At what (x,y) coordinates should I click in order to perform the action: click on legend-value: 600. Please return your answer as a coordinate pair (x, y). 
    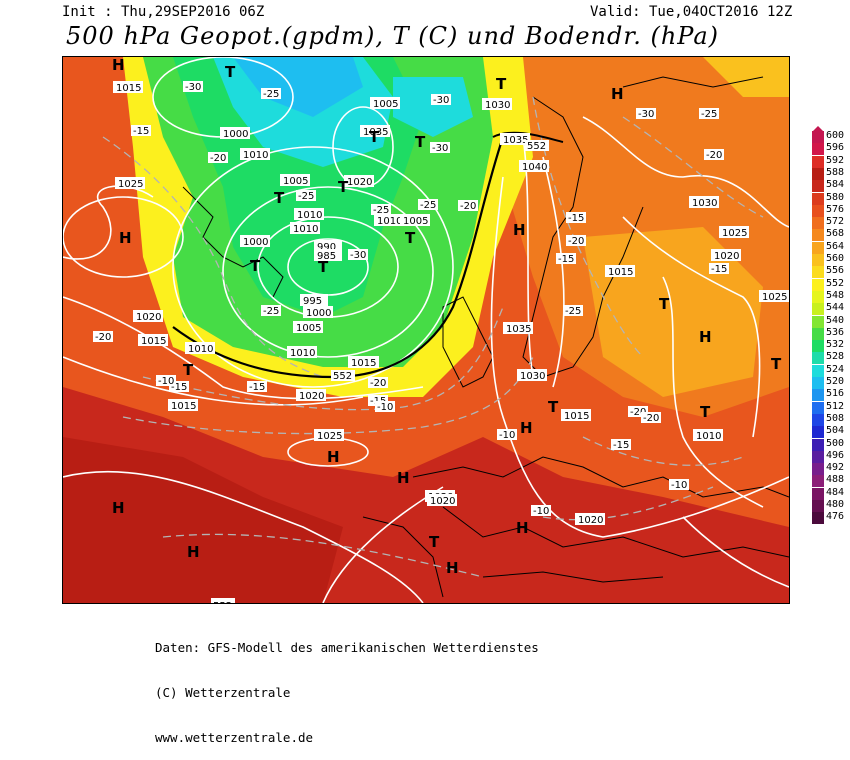
    Looking at the image, I should click on (835, 135).